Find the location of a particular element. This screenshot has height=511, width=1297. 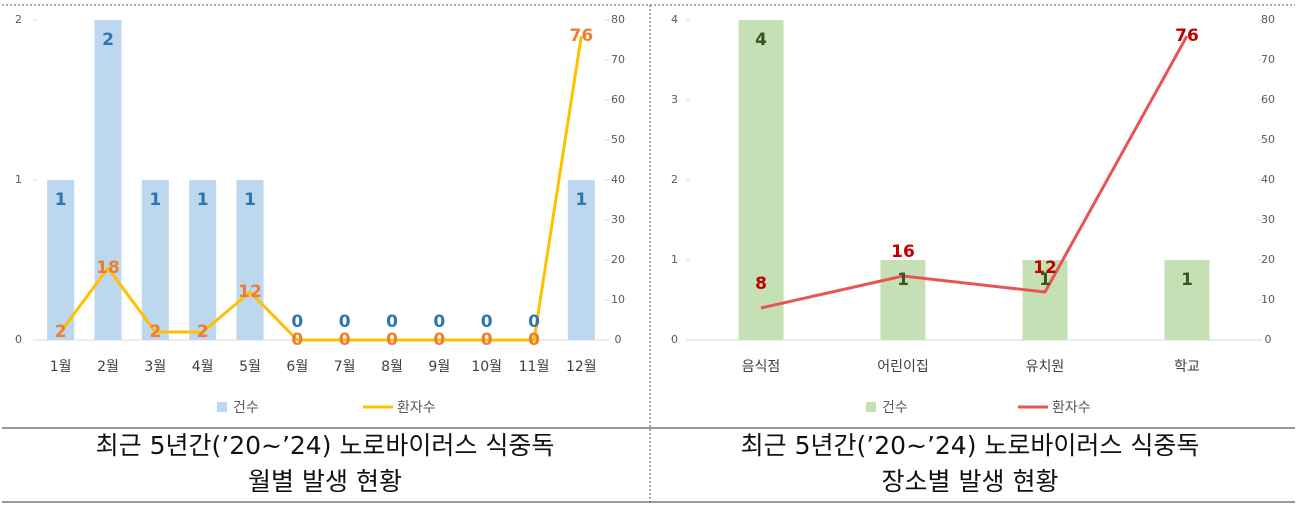

line-label: 8 is located at coordinates (761, 284).